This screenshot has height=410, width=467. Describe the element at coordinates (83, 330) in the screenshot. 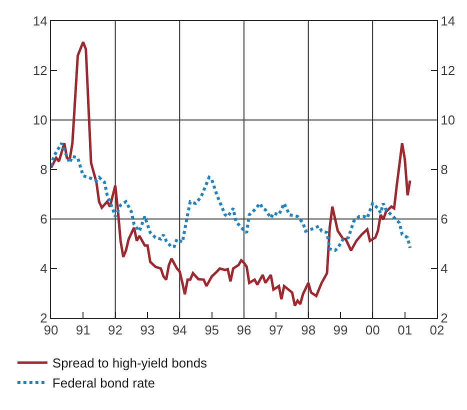

I see `x-tick-label: 91` at that location.